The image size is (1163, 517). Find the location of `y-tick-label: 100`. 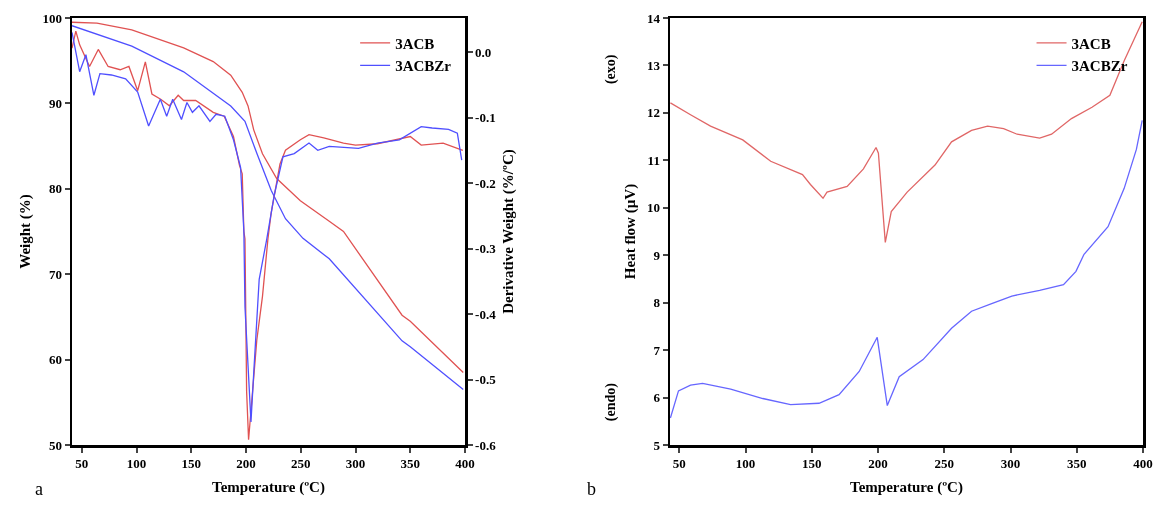

y-tick-label: 100 is located at coordinates (52, 18).